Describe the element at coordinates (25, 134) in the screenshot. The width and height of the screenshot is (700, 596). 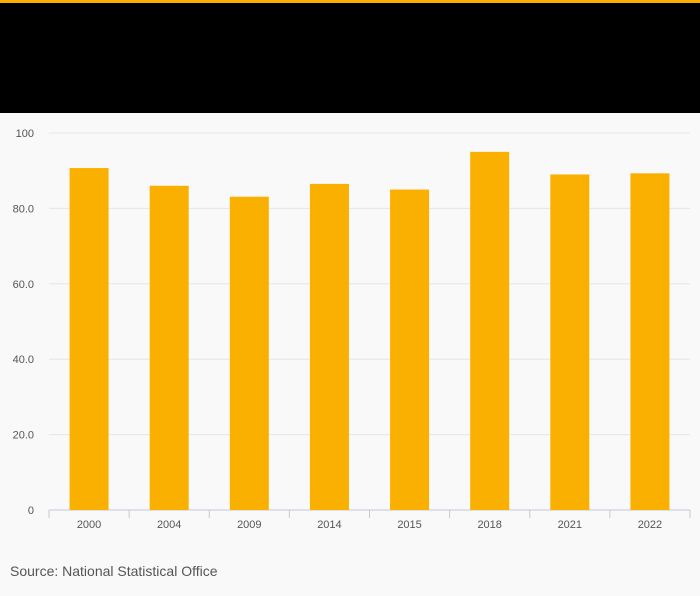
I see `y-tick-label: 100` at that location.